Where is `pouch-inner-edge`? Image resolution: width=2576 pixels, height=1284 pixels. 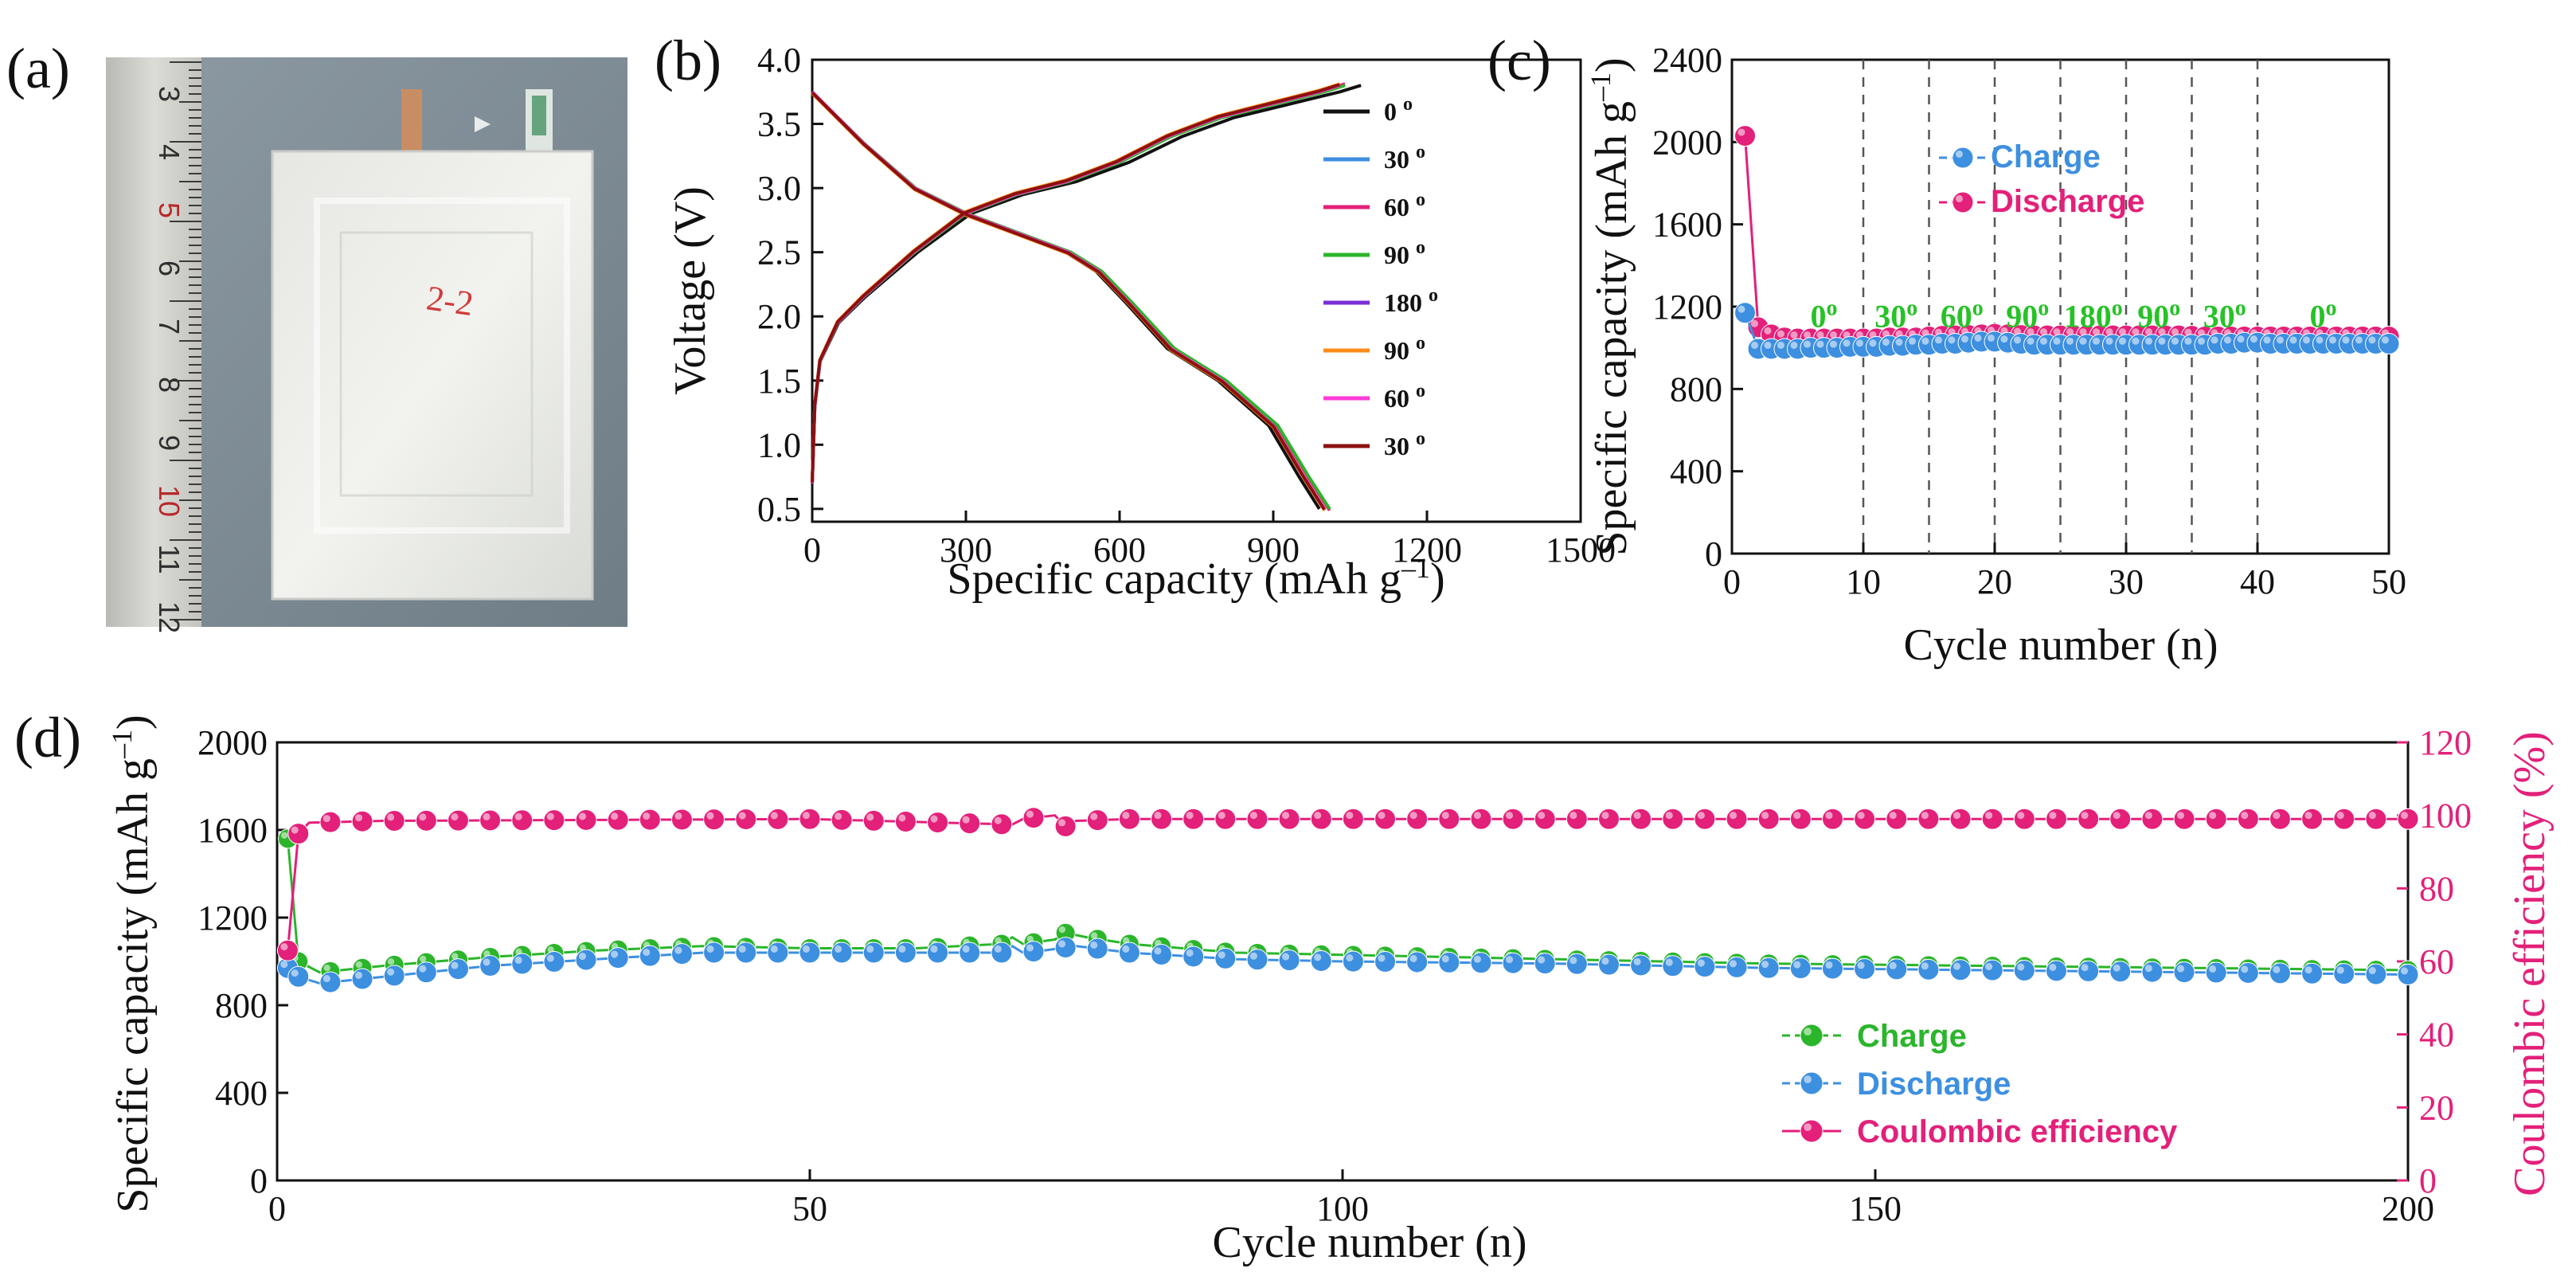
pouch-inner-edge is located at coordinates (437, 364).